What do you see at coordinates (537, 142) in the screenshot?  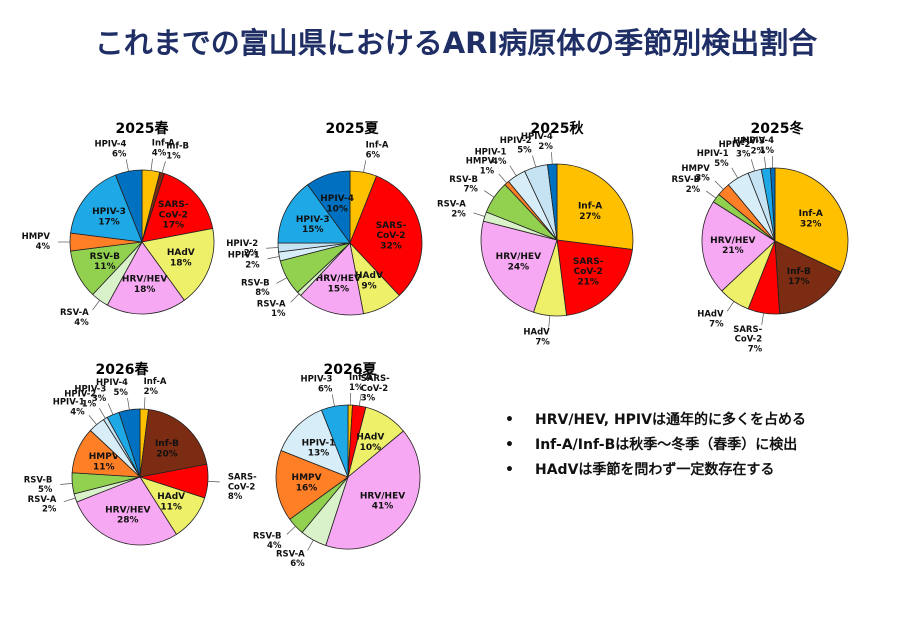 I see `slice-label-hpiv-4: HPIV-4 2%` at bounding box center [537, 142].